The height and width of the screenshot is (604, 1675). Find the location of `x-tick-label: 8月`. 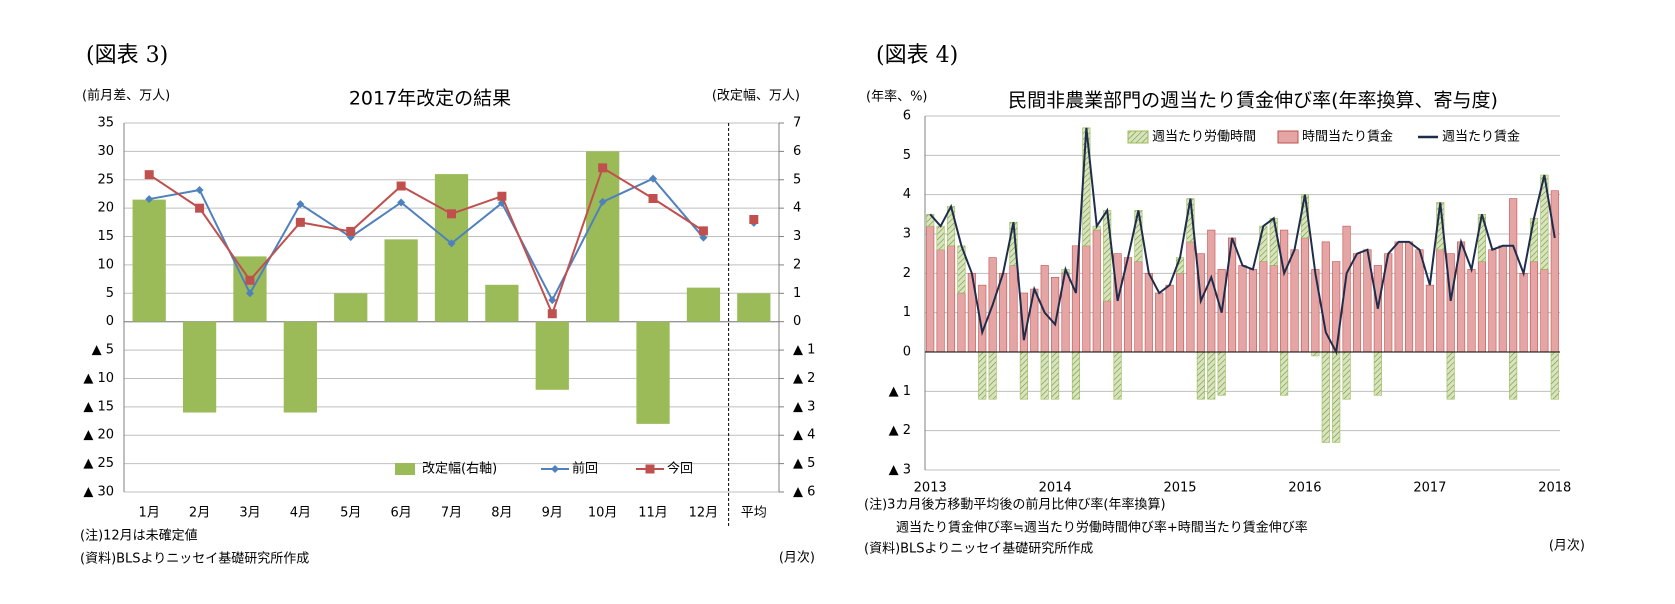

x-tick-label: 8月 is located at coordinates (501, 513).